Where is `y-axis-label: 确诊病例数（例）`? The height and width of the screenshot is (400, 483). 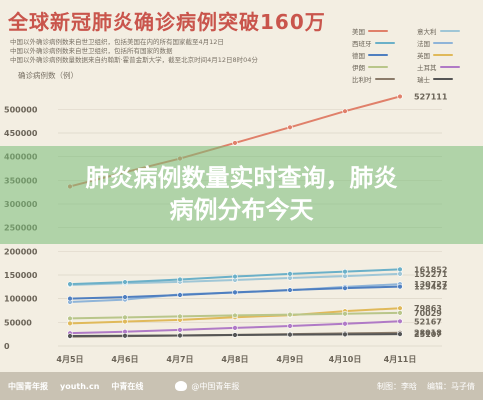 y-axis-label: 确诊病例数（例） is located at coordinates (48, 75).